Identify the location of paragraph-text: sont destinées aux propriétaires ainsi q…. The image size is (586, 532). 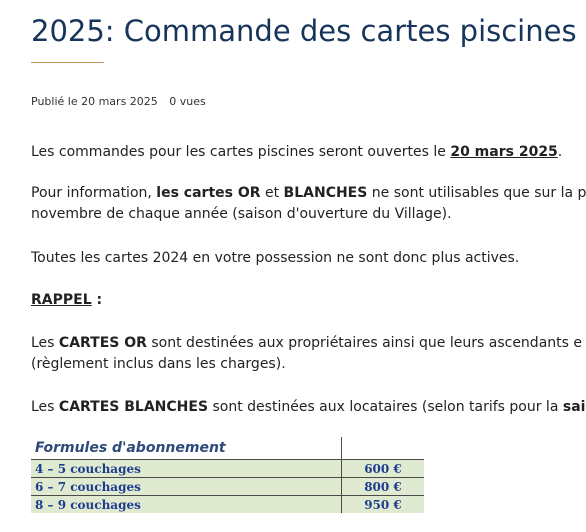
(364, 343).